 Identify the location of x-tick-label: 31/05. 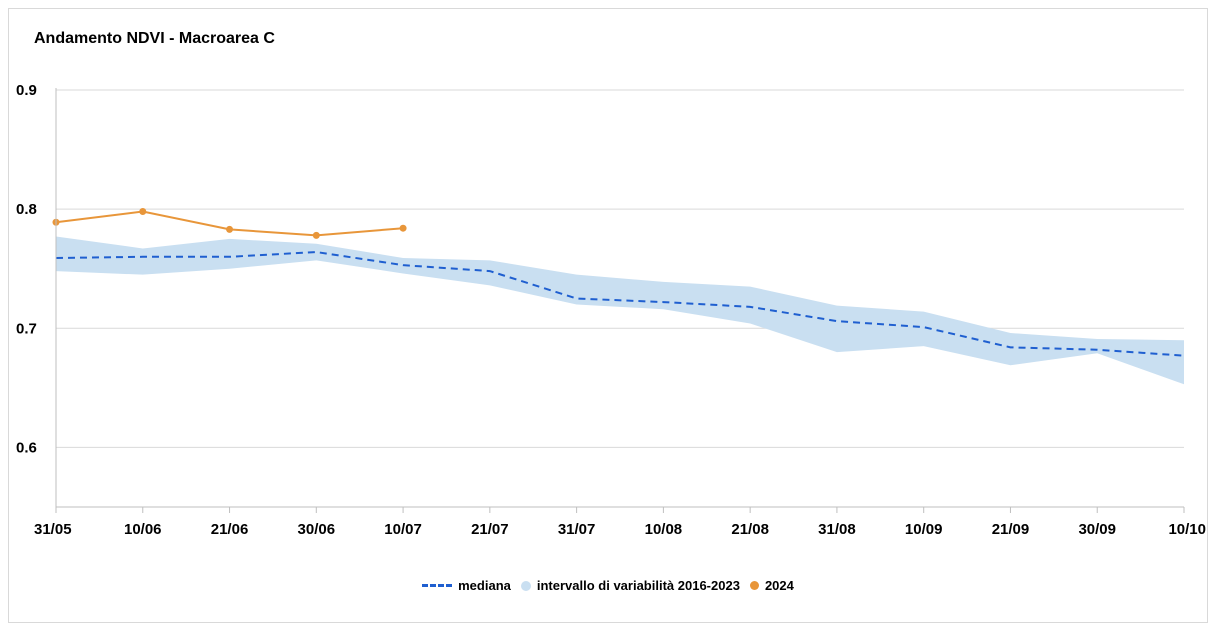
(53, 529).